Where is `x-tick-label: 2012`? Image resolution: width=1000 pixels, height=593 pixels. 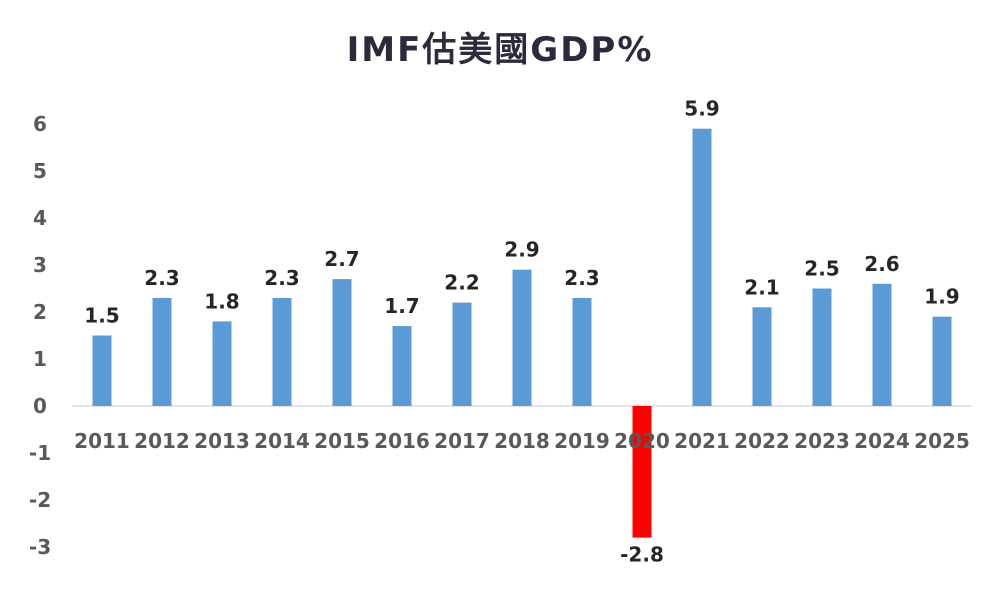
x-tick-label: 2012 is located at coordinates (162, 441).